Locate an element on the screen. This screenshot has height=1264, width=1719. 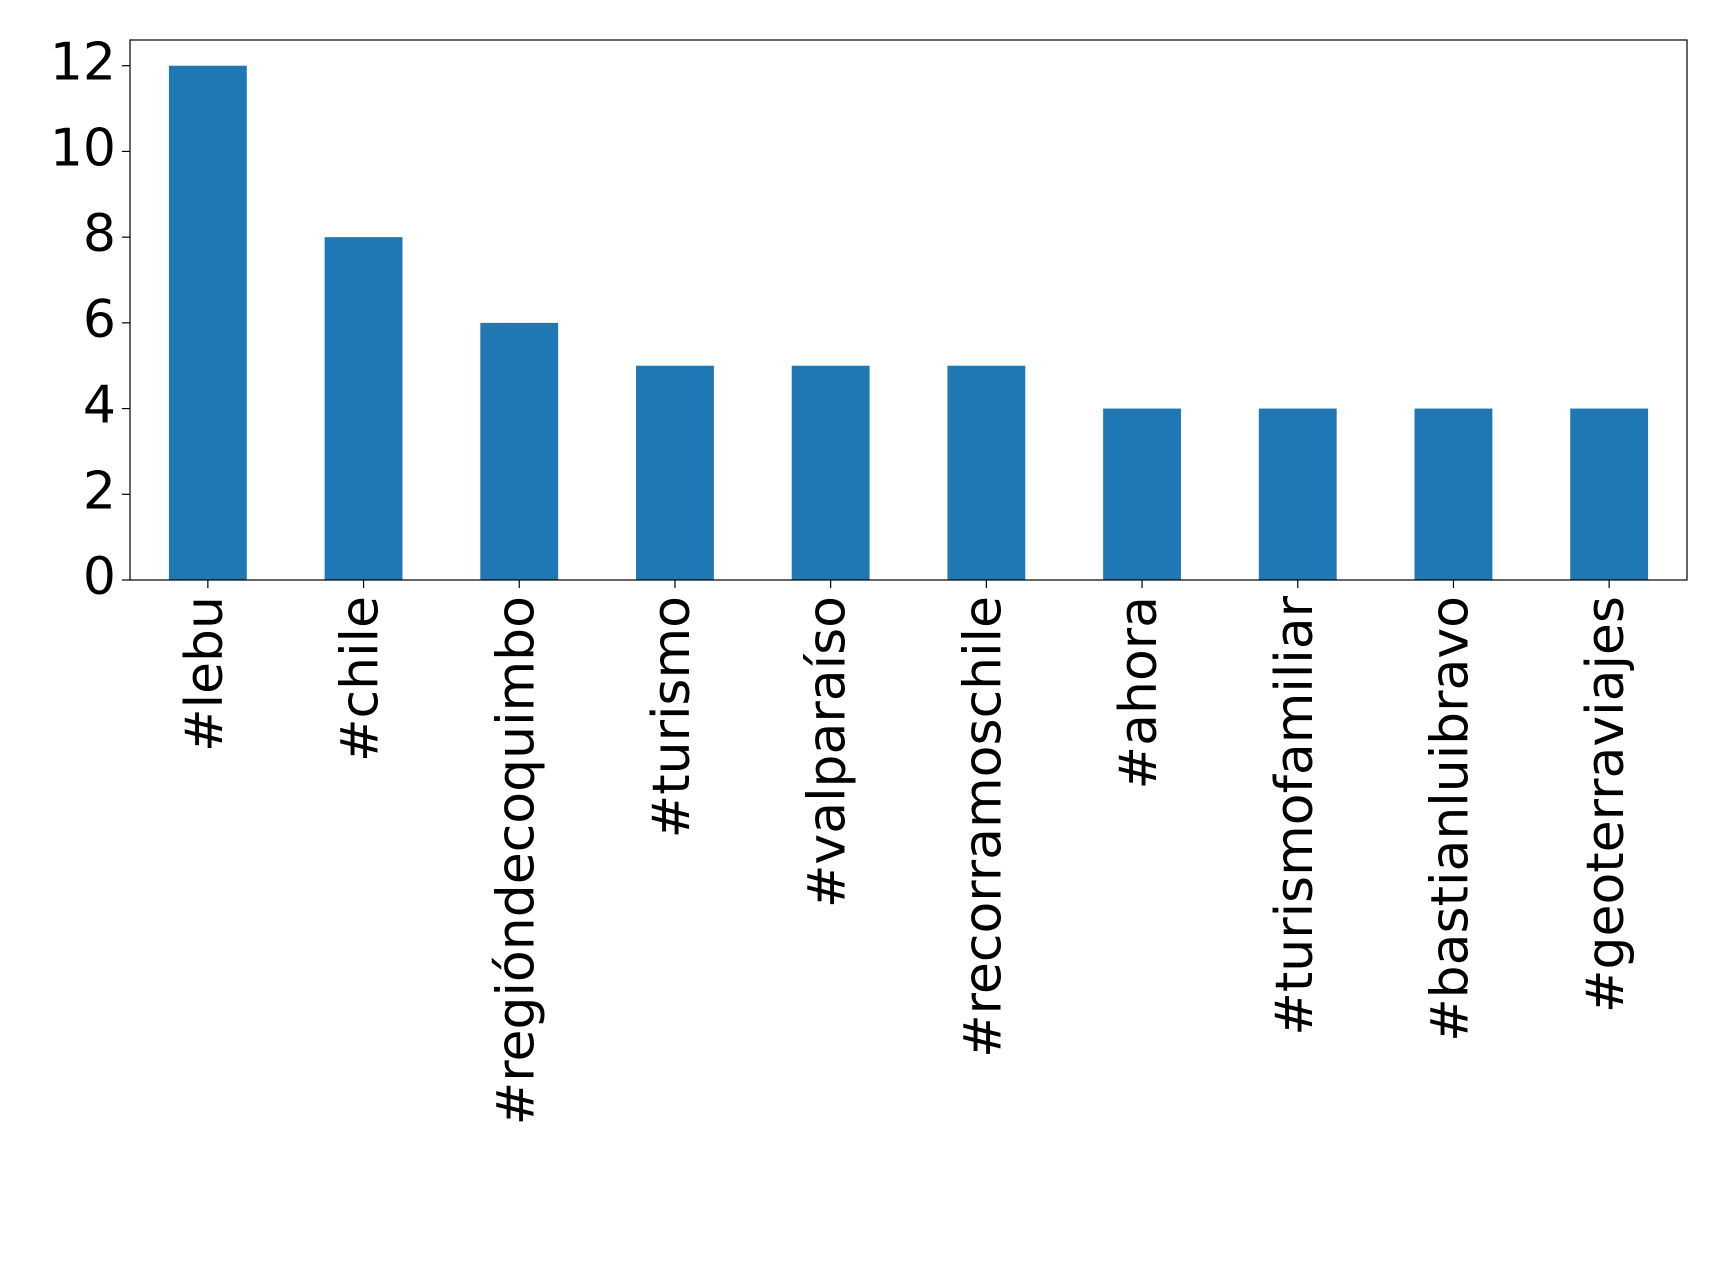
x-tick-label: #regióndecoquimbo is located at coordinates (516, 860).